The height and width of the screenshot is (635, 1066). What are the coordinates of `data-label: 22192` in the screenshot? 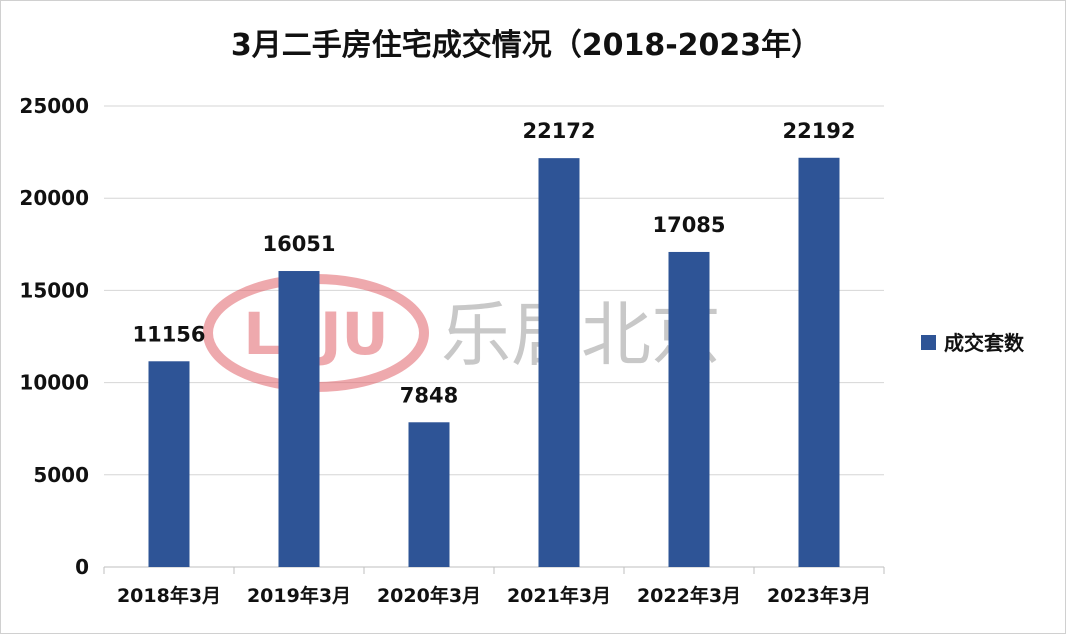 It's located at (818, 131).